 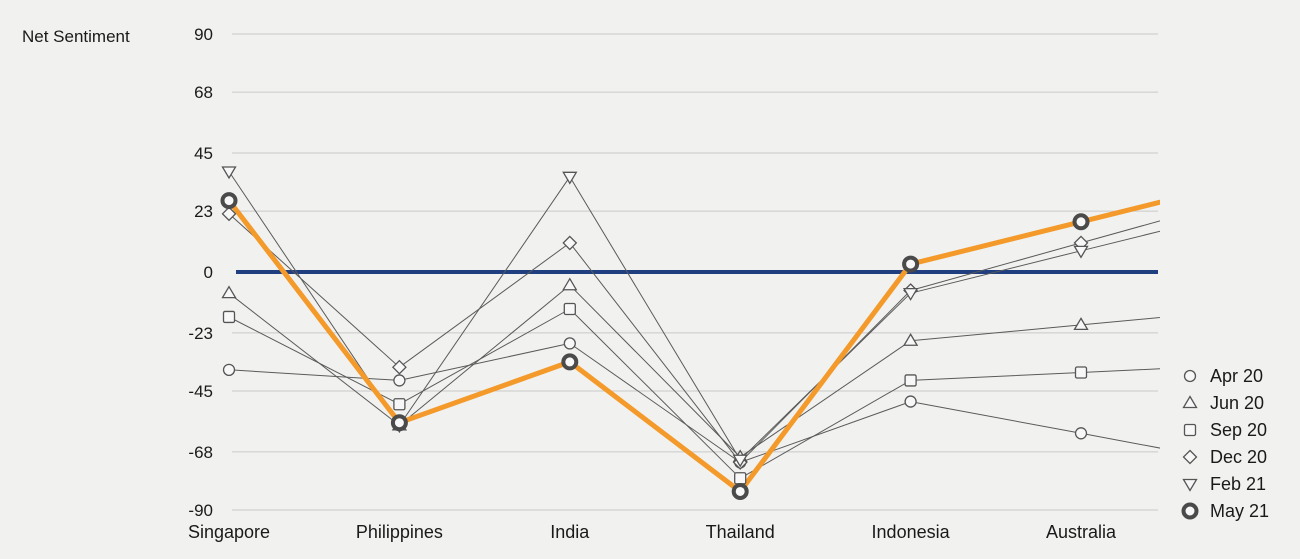 I want to click on legend-label: May 21, so click(x=1239, y=511).